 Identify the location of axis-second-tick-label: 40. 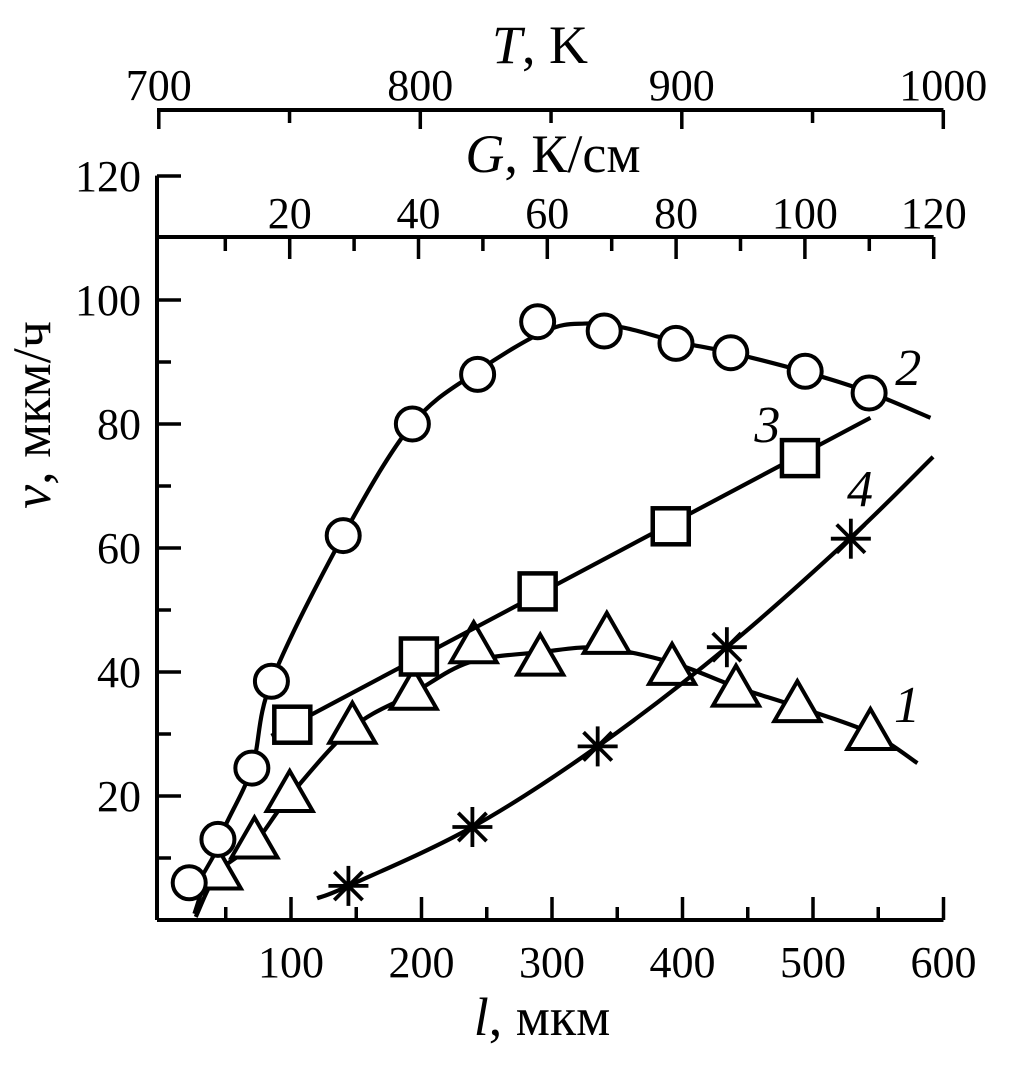
(419, 213).